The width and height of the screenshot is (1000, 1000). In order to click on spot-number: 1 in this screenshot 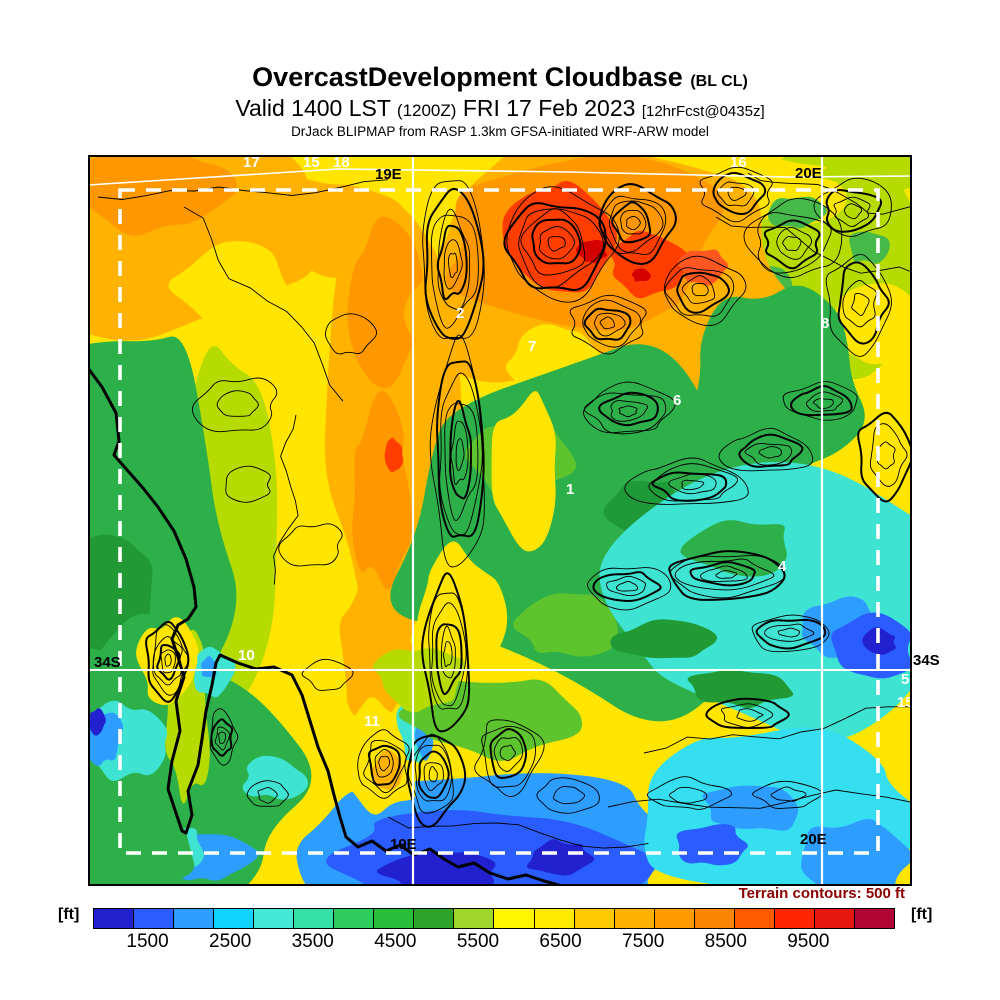, I will do `click(570, 489)`.